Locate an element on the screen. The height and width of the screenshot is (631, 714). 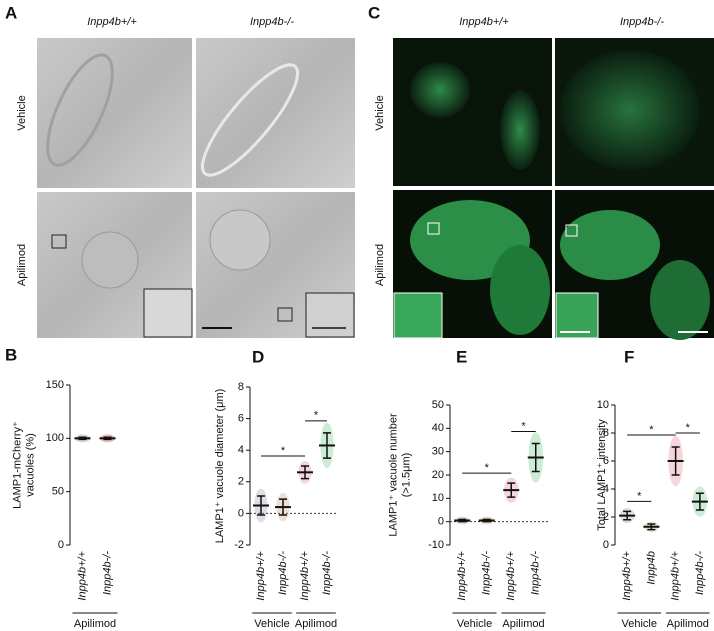
panel-letter: F is located at coordinates (629, 356).